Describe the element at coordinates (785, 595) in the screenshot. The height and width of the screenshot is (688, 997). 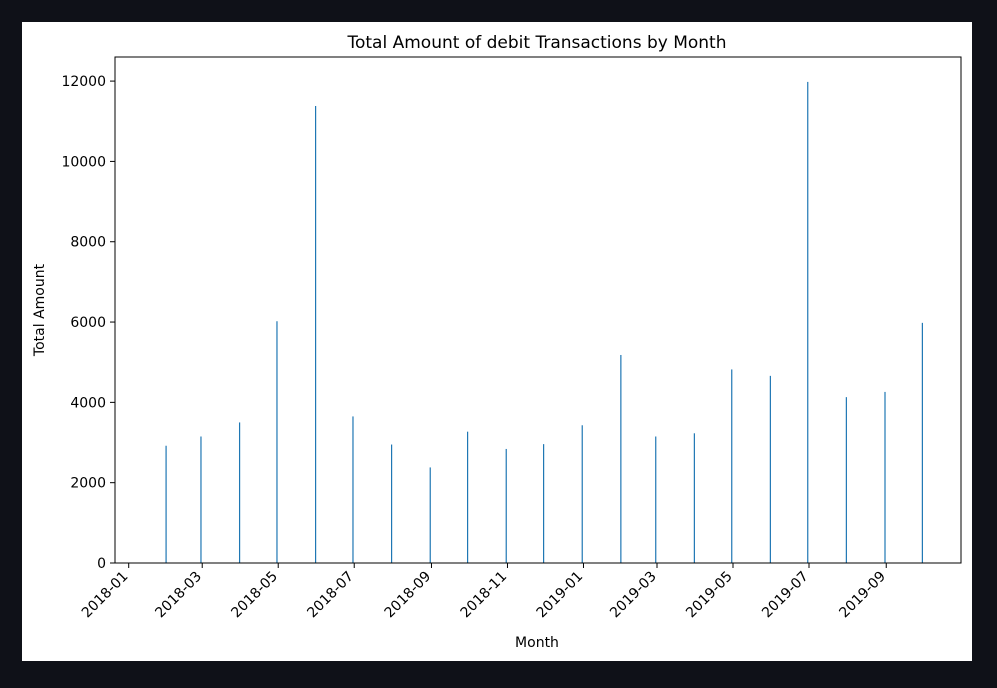
I see `x-tick-label: 2019-07` at that location.